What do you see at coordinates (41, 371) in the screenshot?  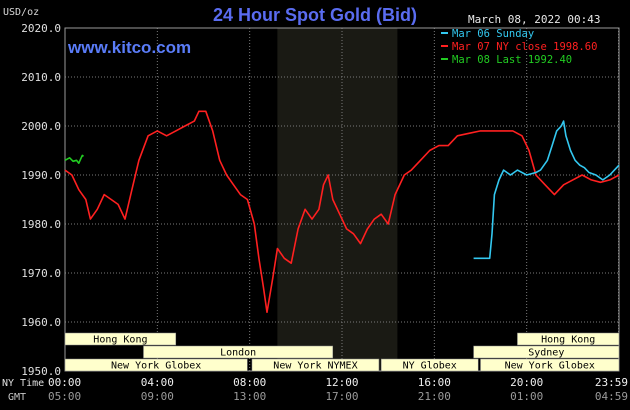 I see `y-tick-label: 1950.0` at bounding box center [41, 371].